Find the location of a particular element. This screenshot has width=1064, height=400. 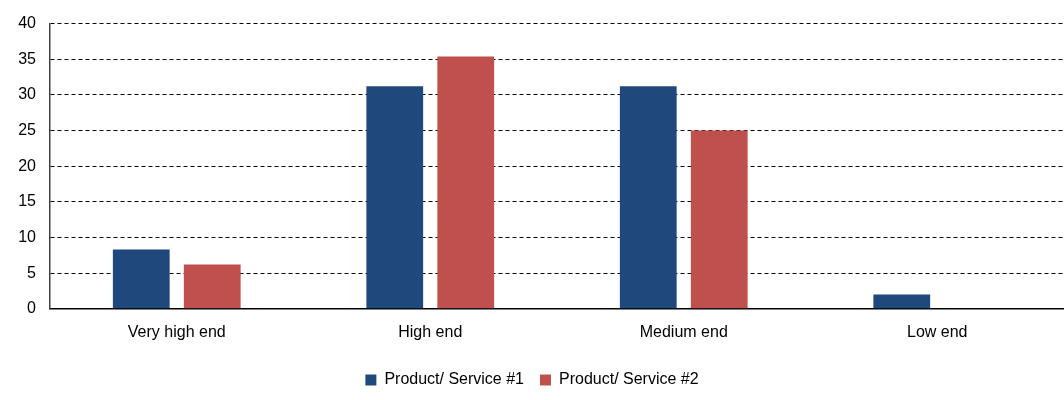

y-tick-label: 5 is located at coordinates (32, 272).